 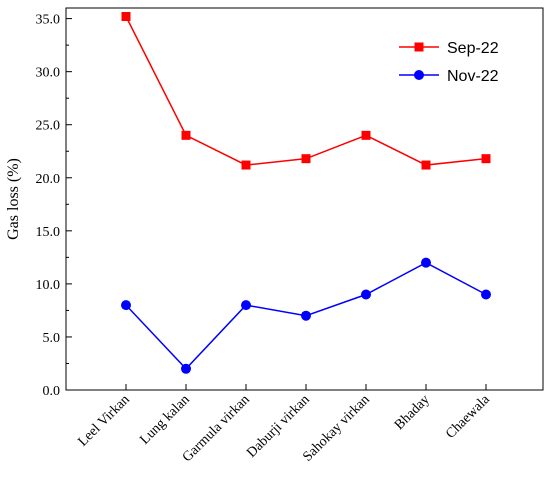 What do you see at coordinates (449, 62) in the screenshot?
I see `legend: Sep-22 Nov-22` at bounding box center [449, 62].